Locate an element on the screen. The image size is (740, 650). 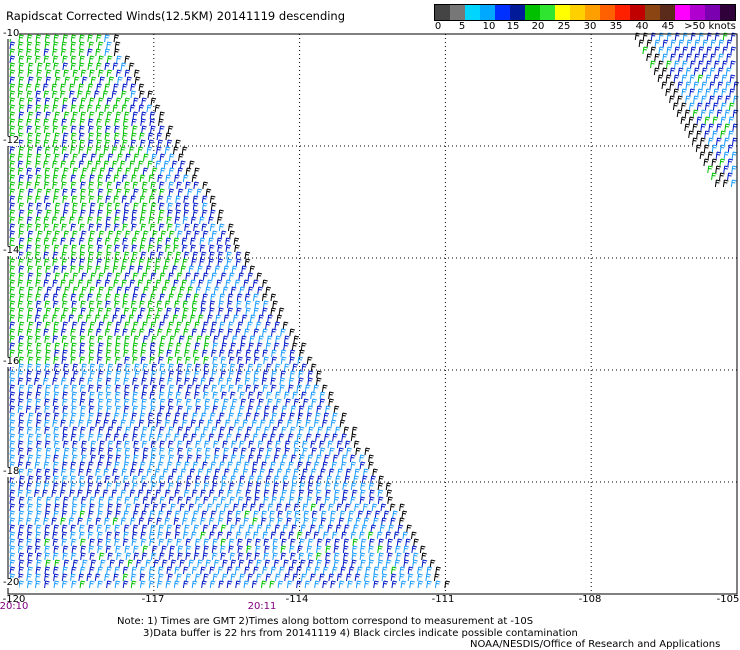
legend-label: >50 knots is located at coordinates (710, 26).